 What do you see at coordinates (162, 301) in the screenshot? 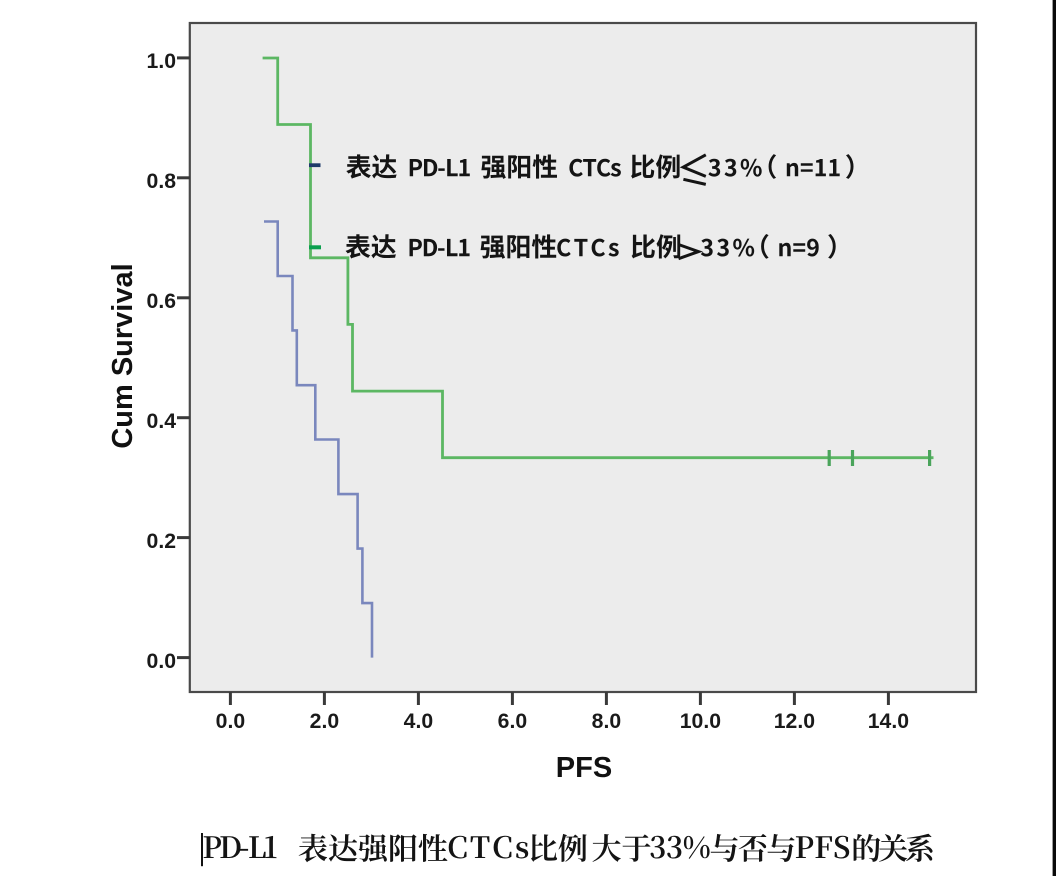
I see `svg-text: 0.6` at bounding box center [162, 301].